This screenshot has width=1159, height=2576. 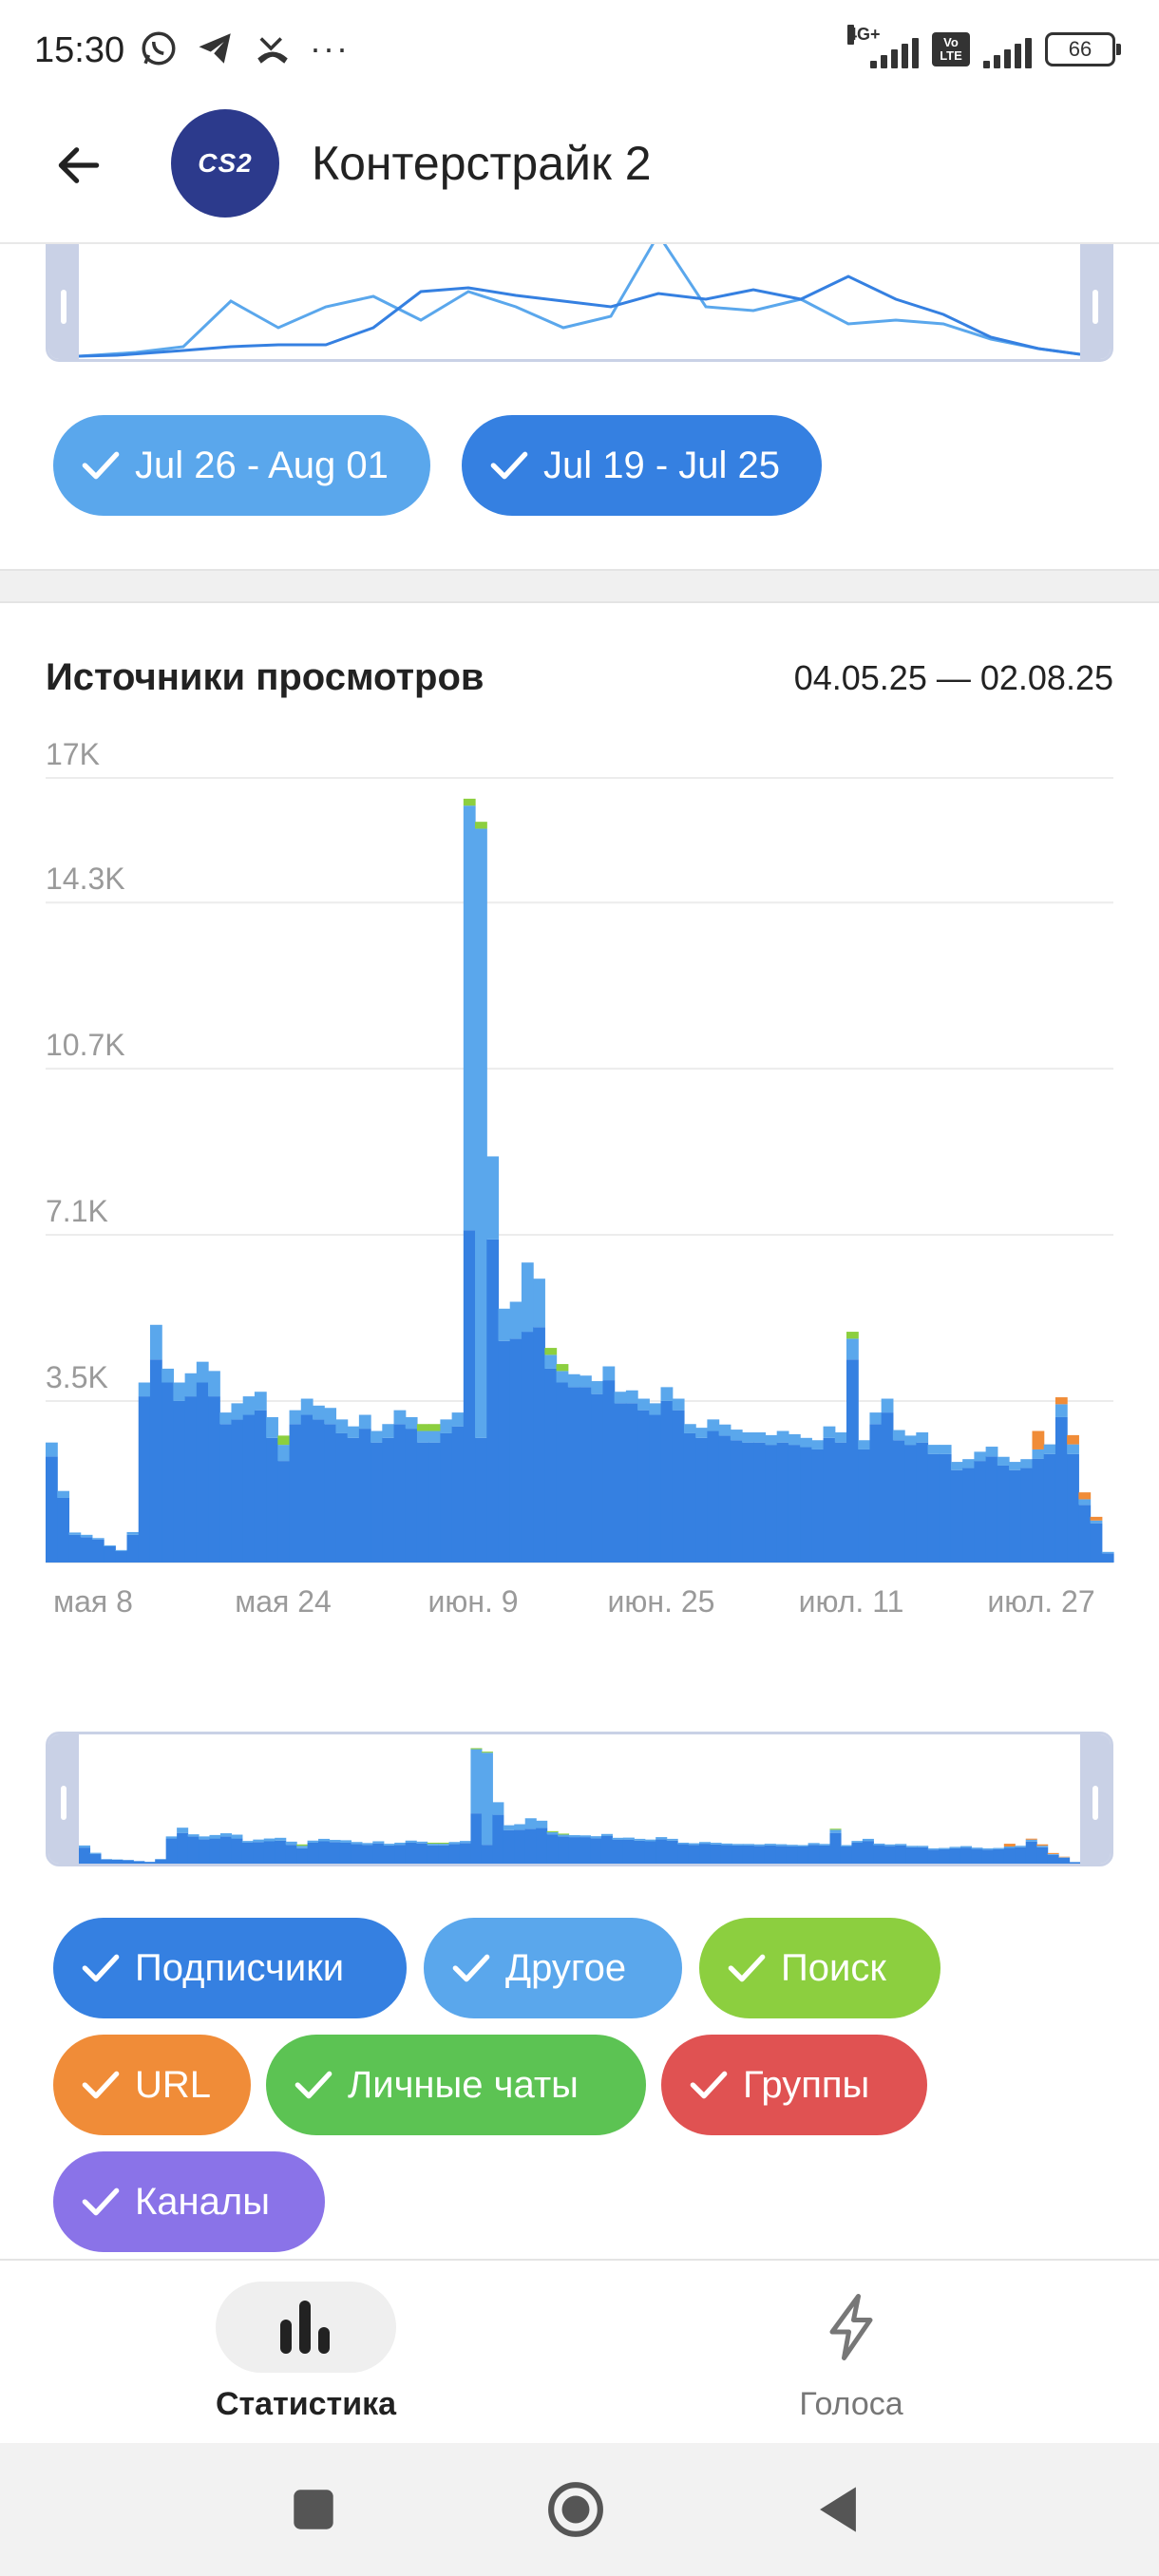 I want to click on filter-chip-0: Подписчики, so click(x=230, y=1968).